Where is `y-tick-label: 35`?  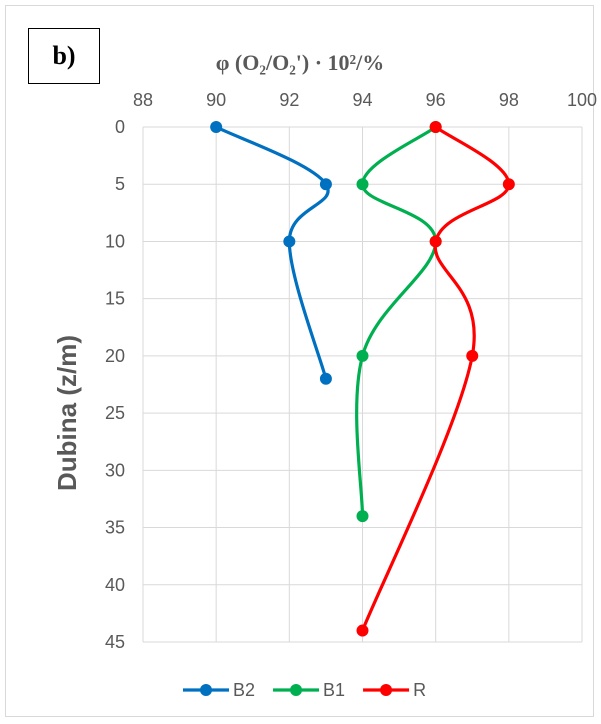 y-tick-label: 35 is located at coordinates (115, 528).